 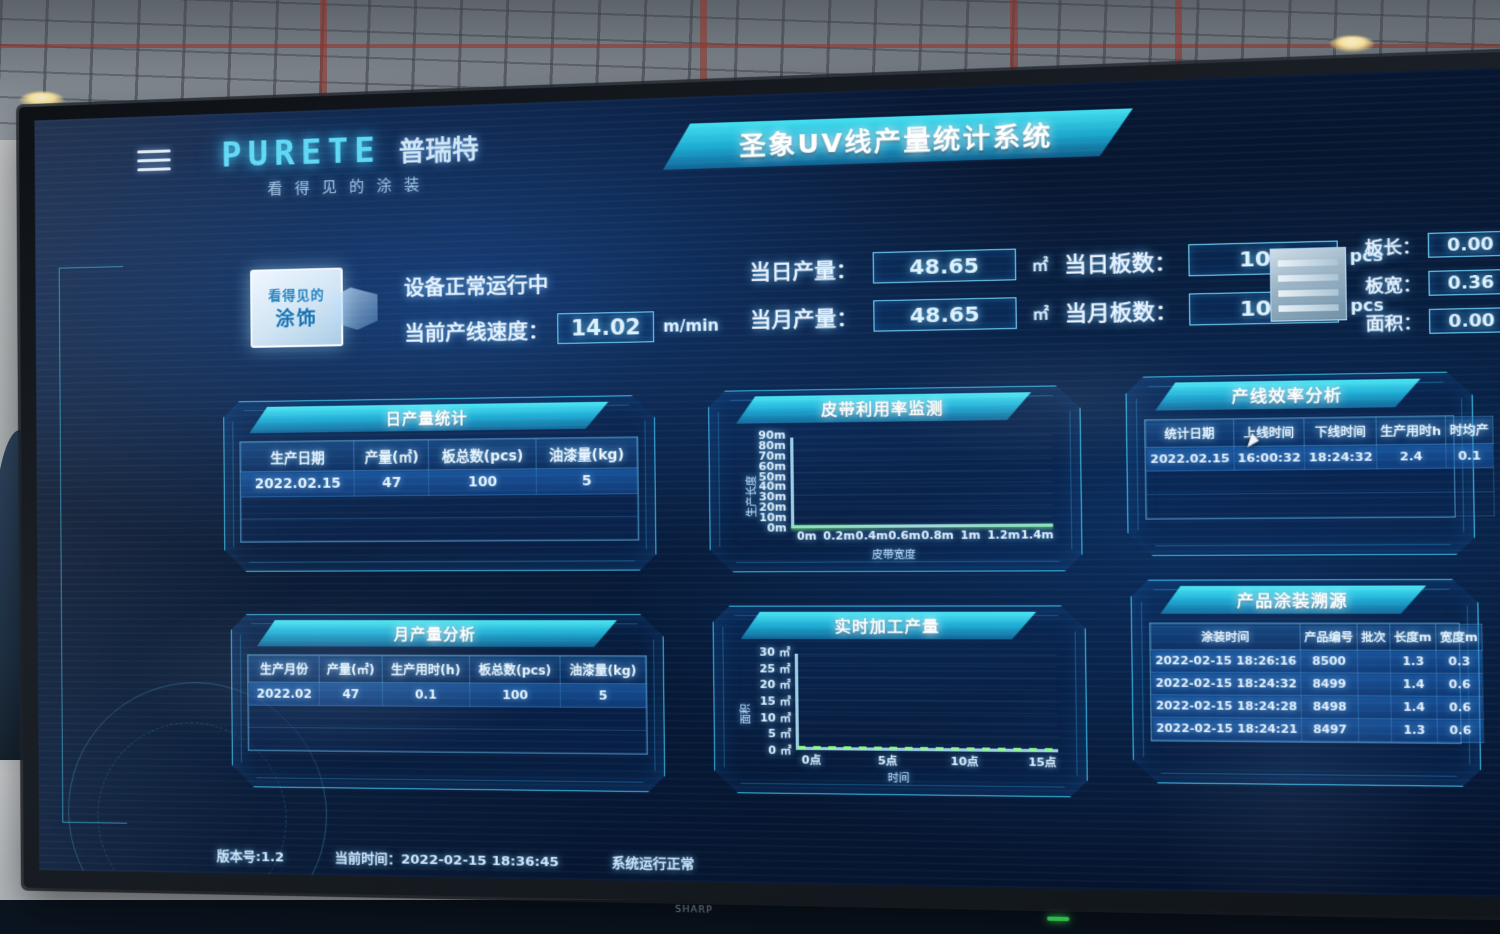 I want to click on kpi-value-day-output: 48.65, so click(x=945, y=266).